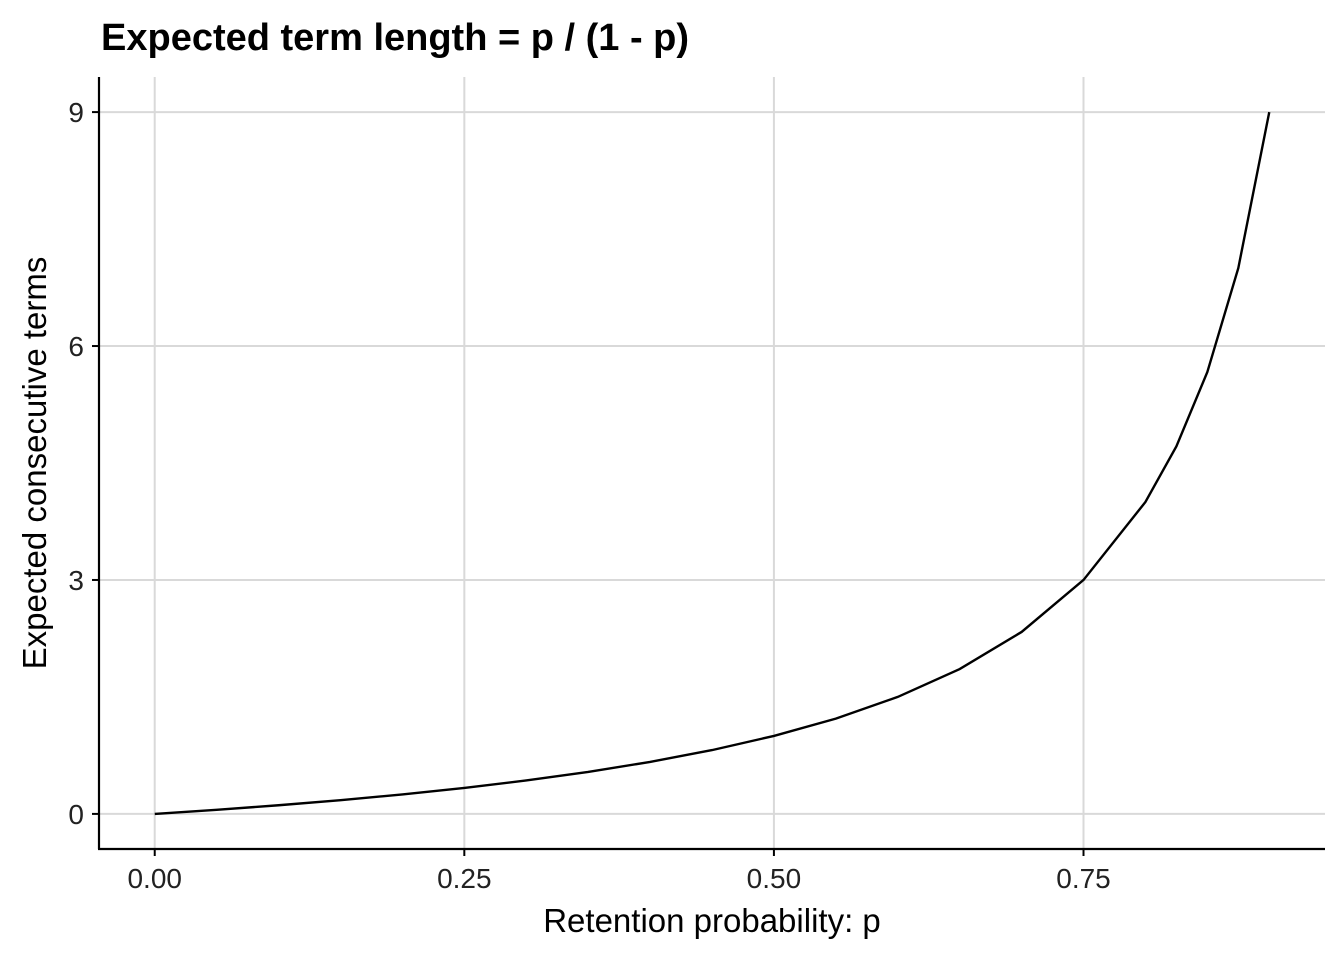  I want to click on x-axis-title: Retention probability: p, so click(712, 920).